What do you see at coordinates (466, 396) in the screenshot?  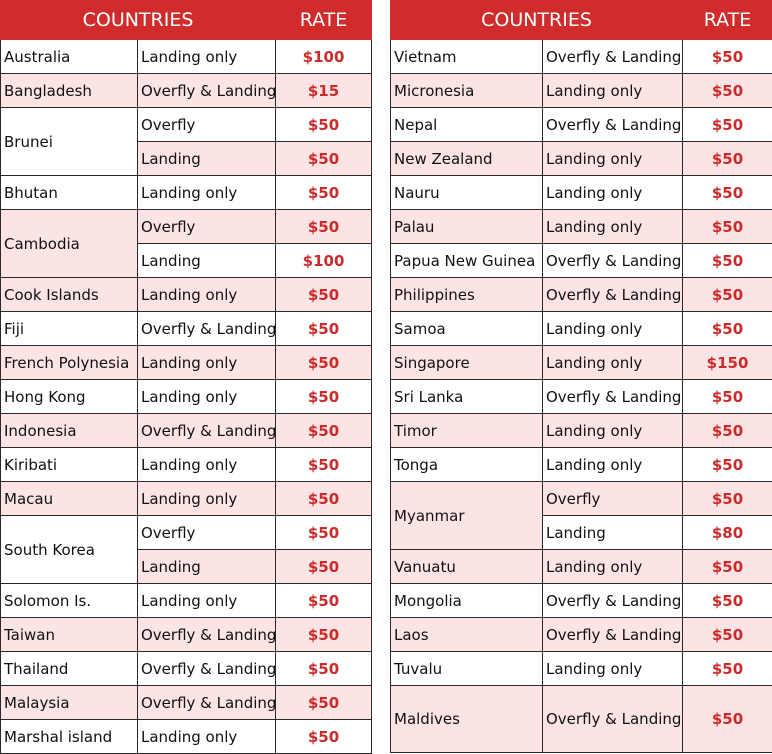 I see `country-cell: Sri Lanka` at bounding box center [466, 396].